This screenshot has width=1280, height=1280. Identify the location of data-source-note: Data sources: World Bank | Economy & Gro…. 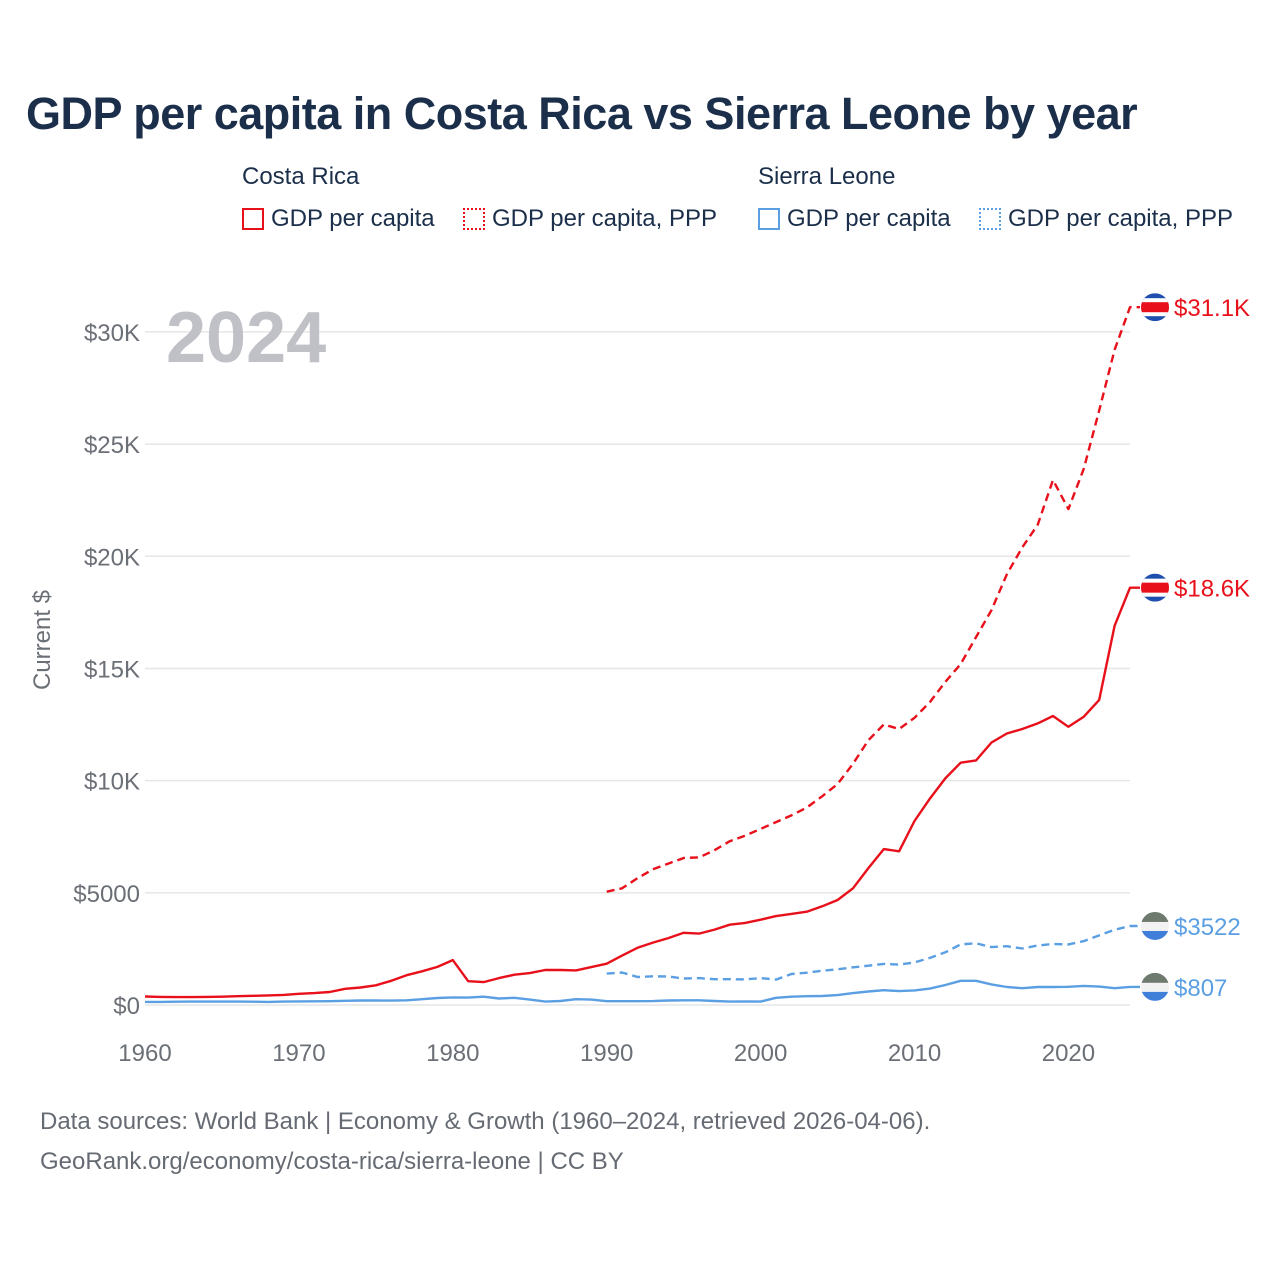
(485, 1121).